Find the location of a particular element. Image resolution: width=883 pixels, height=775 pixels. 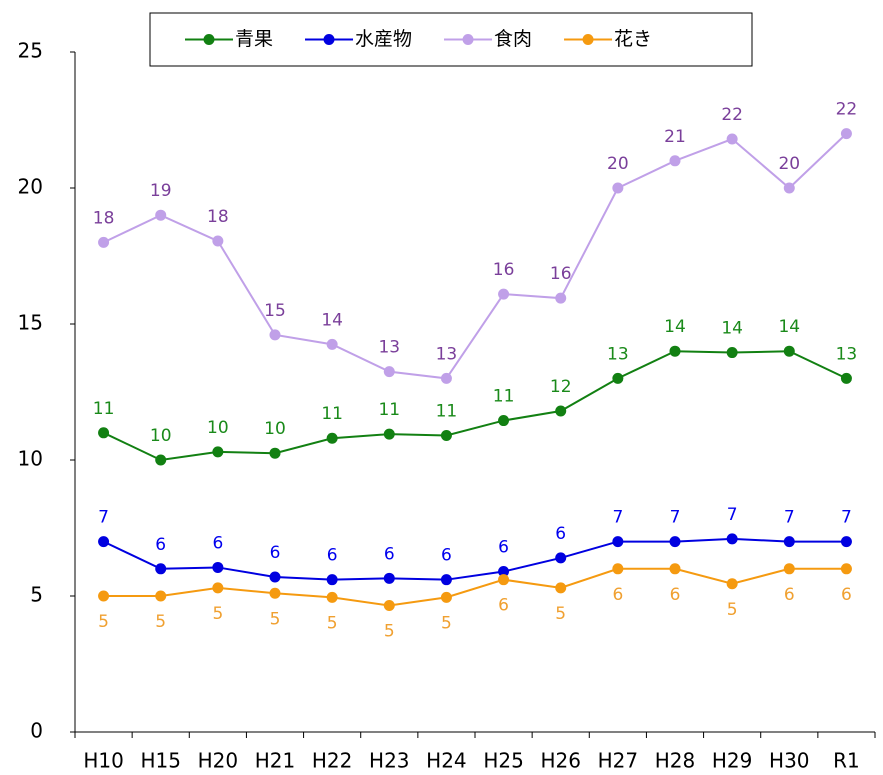

x-tick-label: R1 is located at coordinates (846, 761).